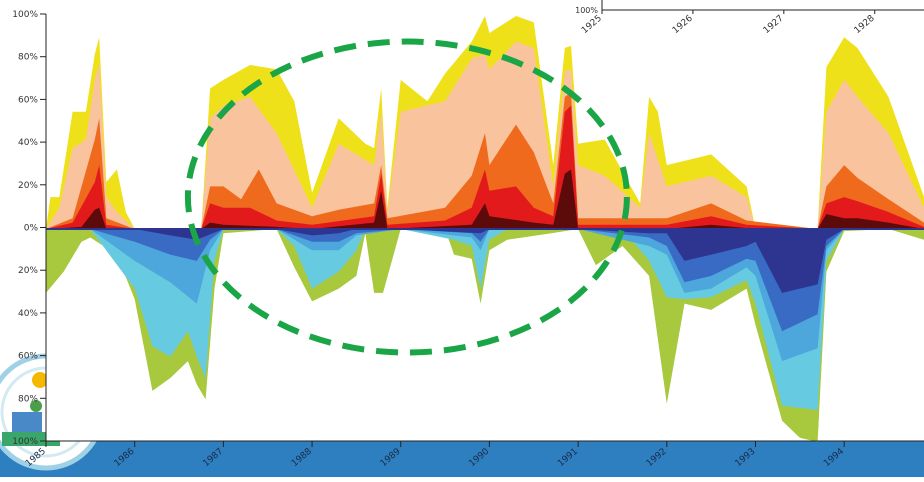  I want to click on bottom-band, so click(462, 459).